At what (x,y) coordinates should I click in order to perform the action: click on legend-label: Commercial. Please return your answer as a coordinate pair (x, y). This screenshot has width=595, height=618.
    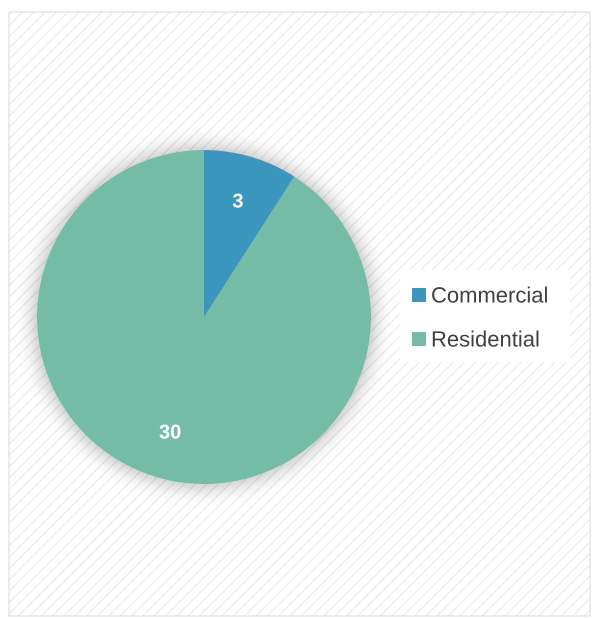
    Looking at the image, I should click on (489, 295).